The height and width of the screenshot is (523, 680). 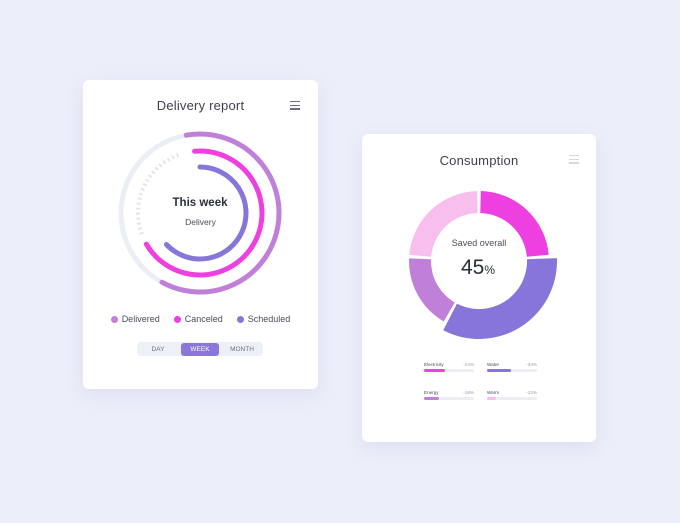 I want to click on legend-item-scheduled: Scheduled, so click(x=263, y=319).